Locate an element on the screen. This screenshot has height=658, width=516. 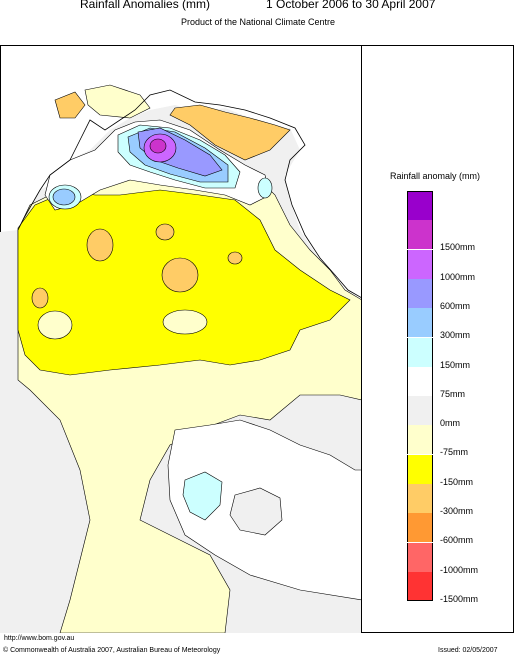
legend-label: -1000mm is located at coordinates (459, 569).